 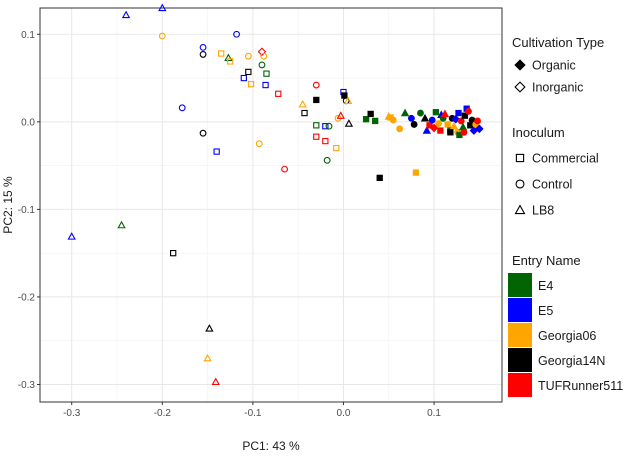 I want to click on x-tick-label: -0.1, so click(x=253, y=413).